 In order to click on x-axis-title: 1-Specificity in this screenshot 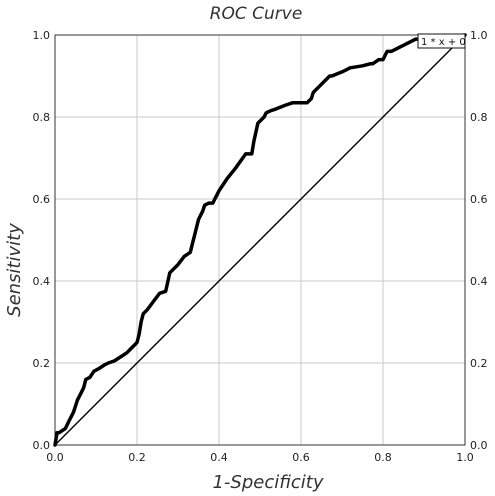, I will do `click(267, 482)`.